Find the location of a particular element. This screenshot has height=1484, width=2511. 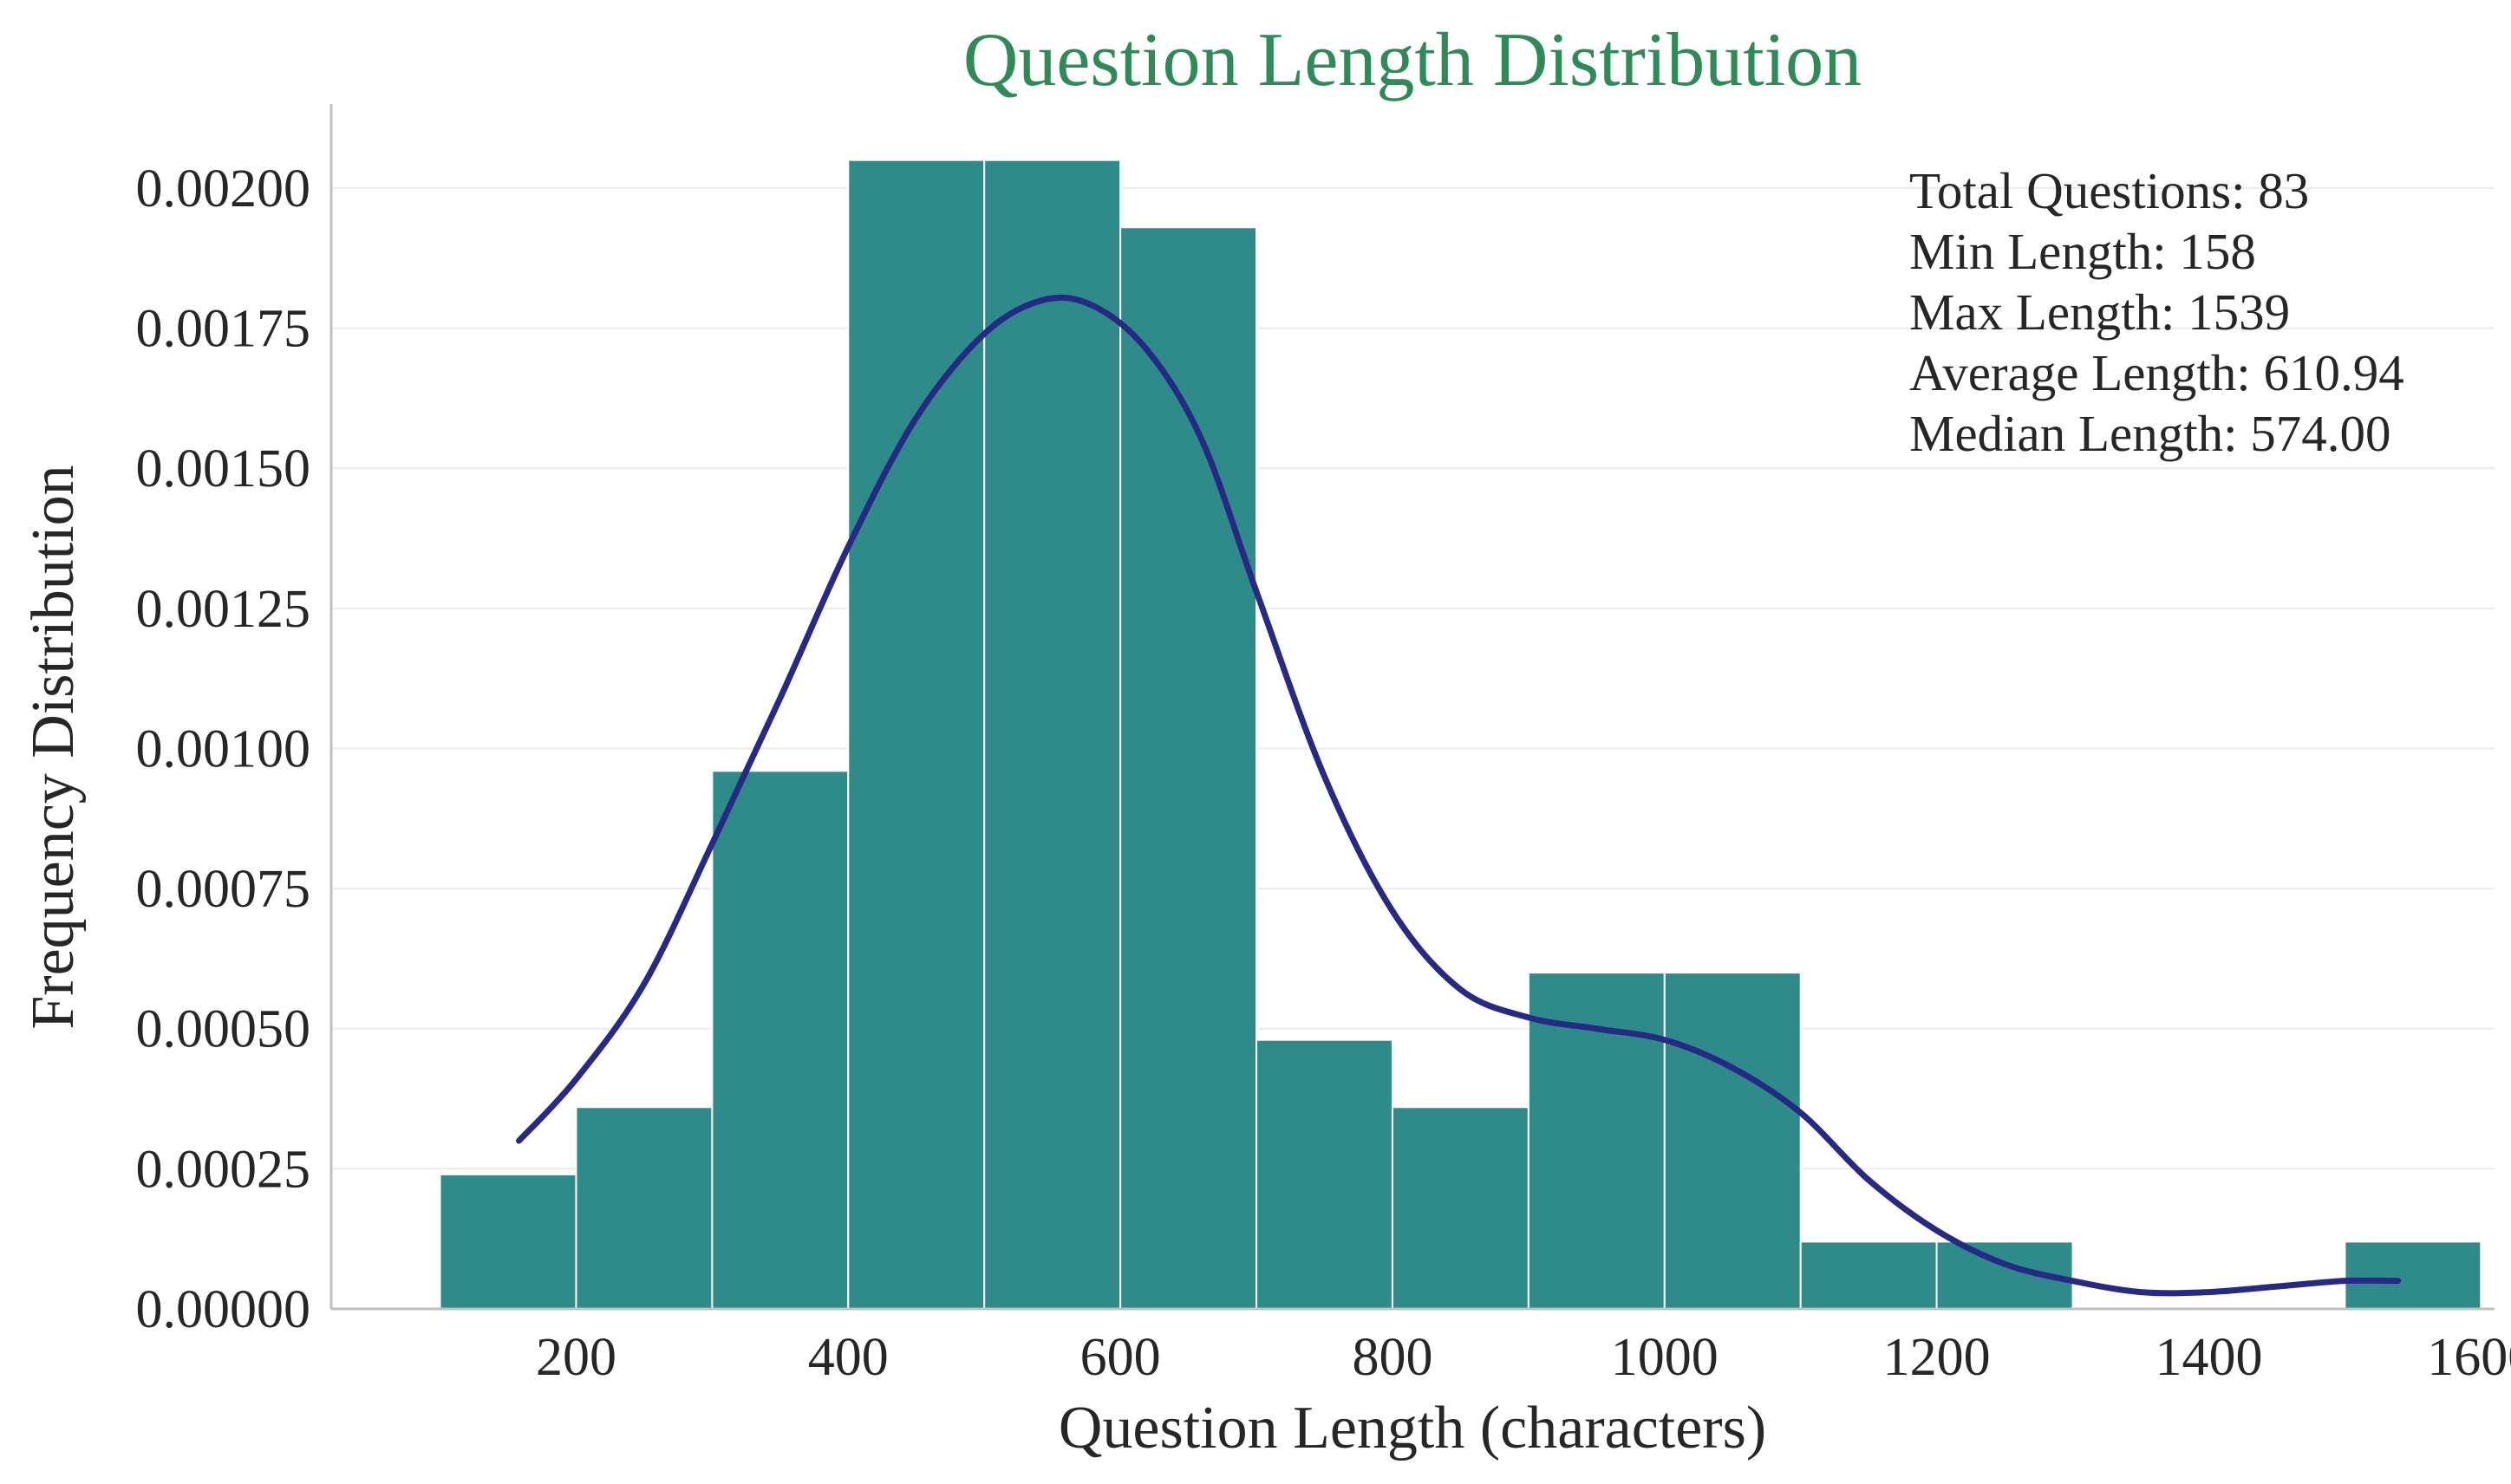

y-tick-label: 0.00050 is located at coordinates (223, 1029).